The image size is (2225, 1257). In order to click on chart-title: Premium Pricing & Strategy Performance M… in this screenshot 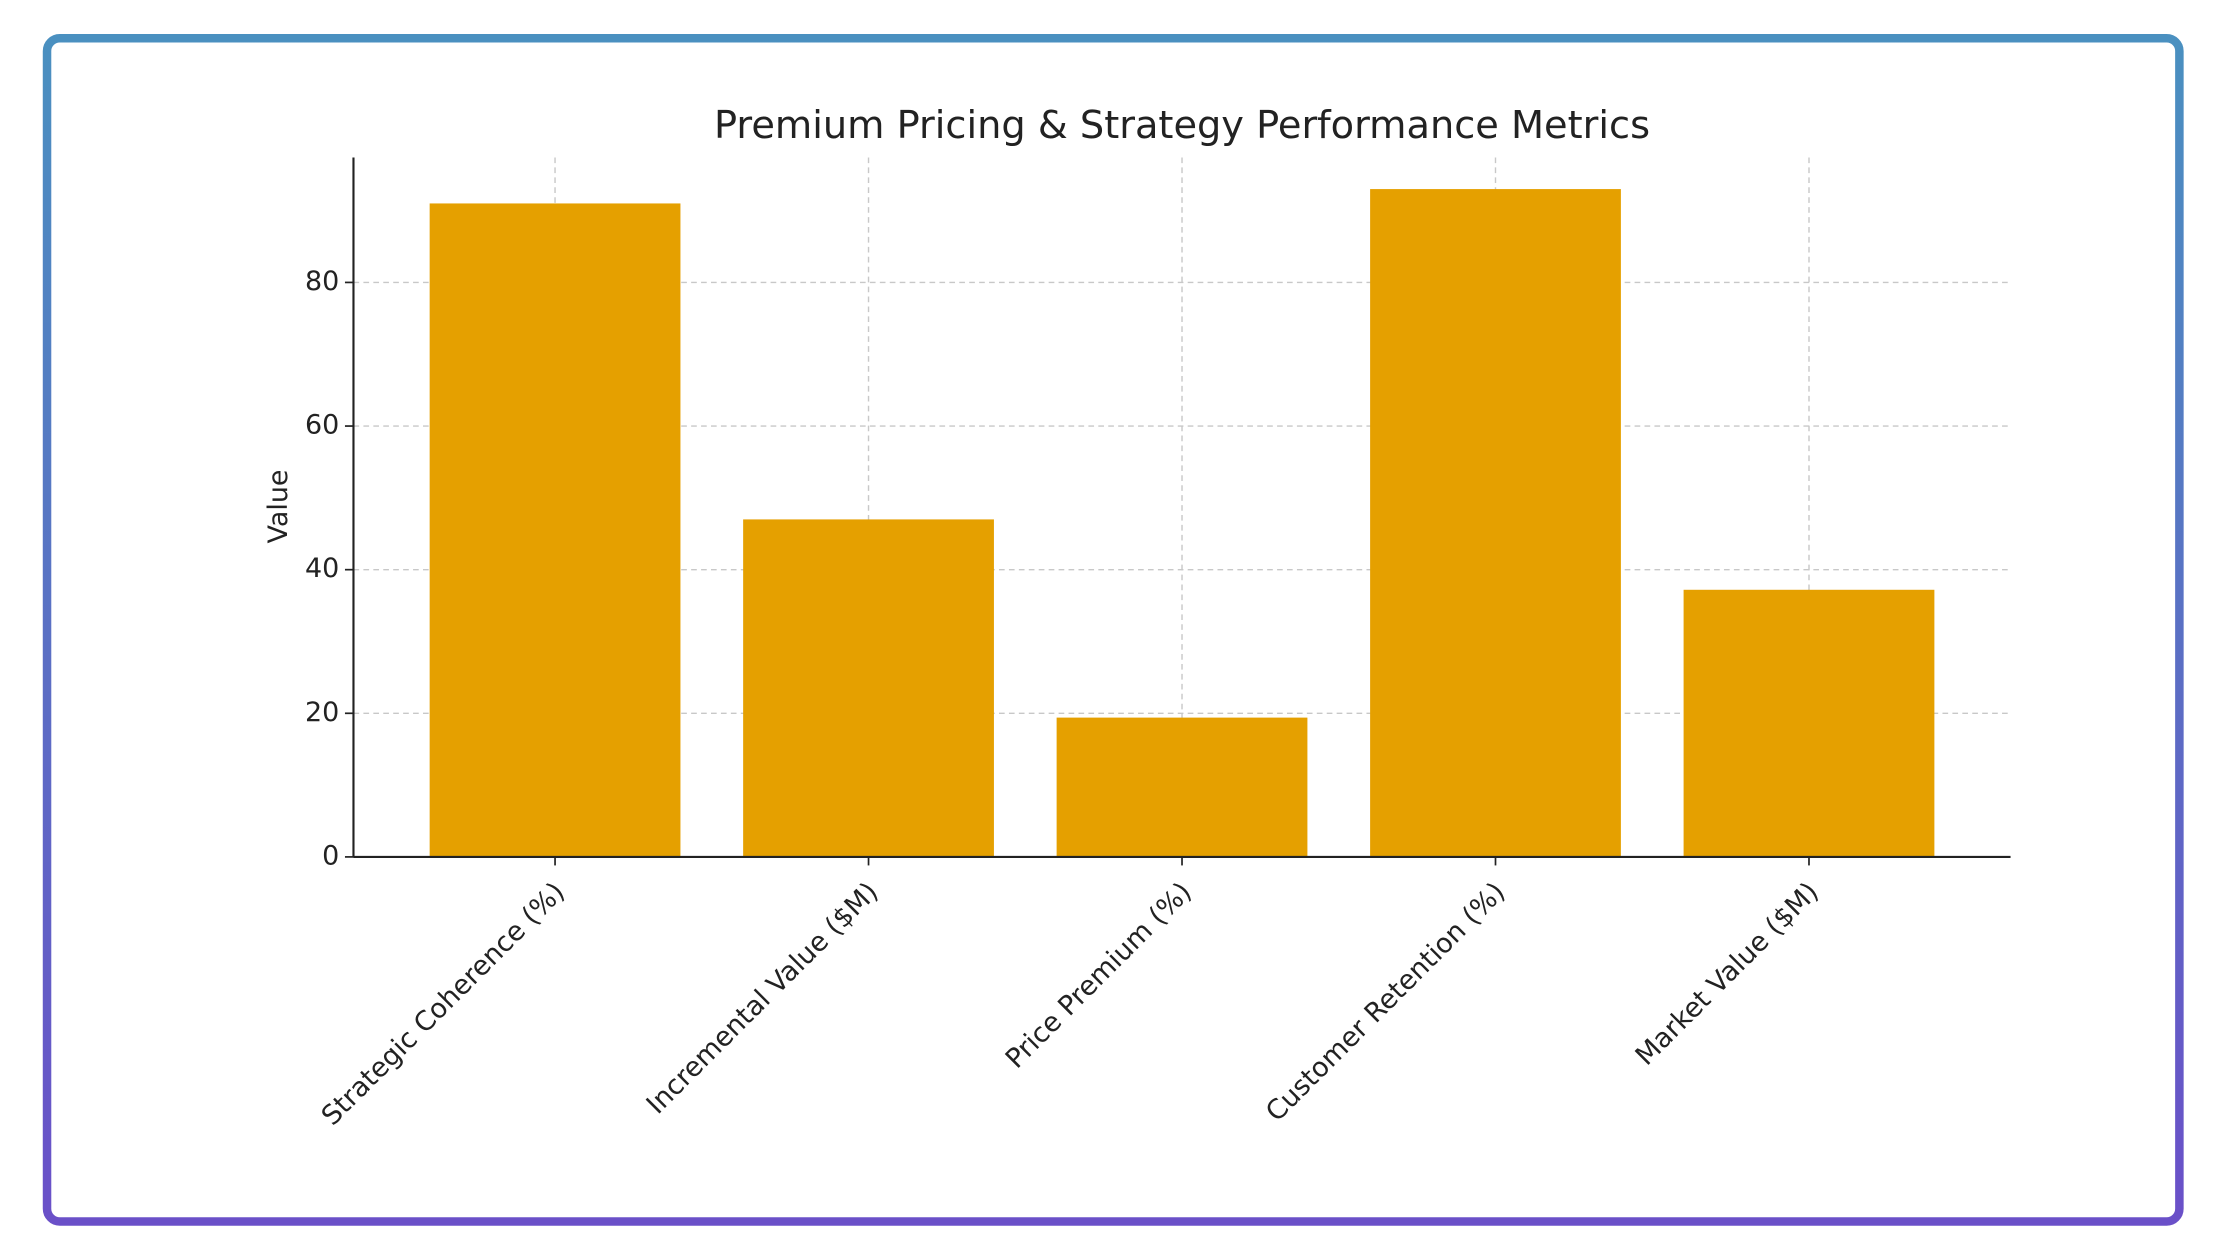, I will do `click(1182, 125)`.